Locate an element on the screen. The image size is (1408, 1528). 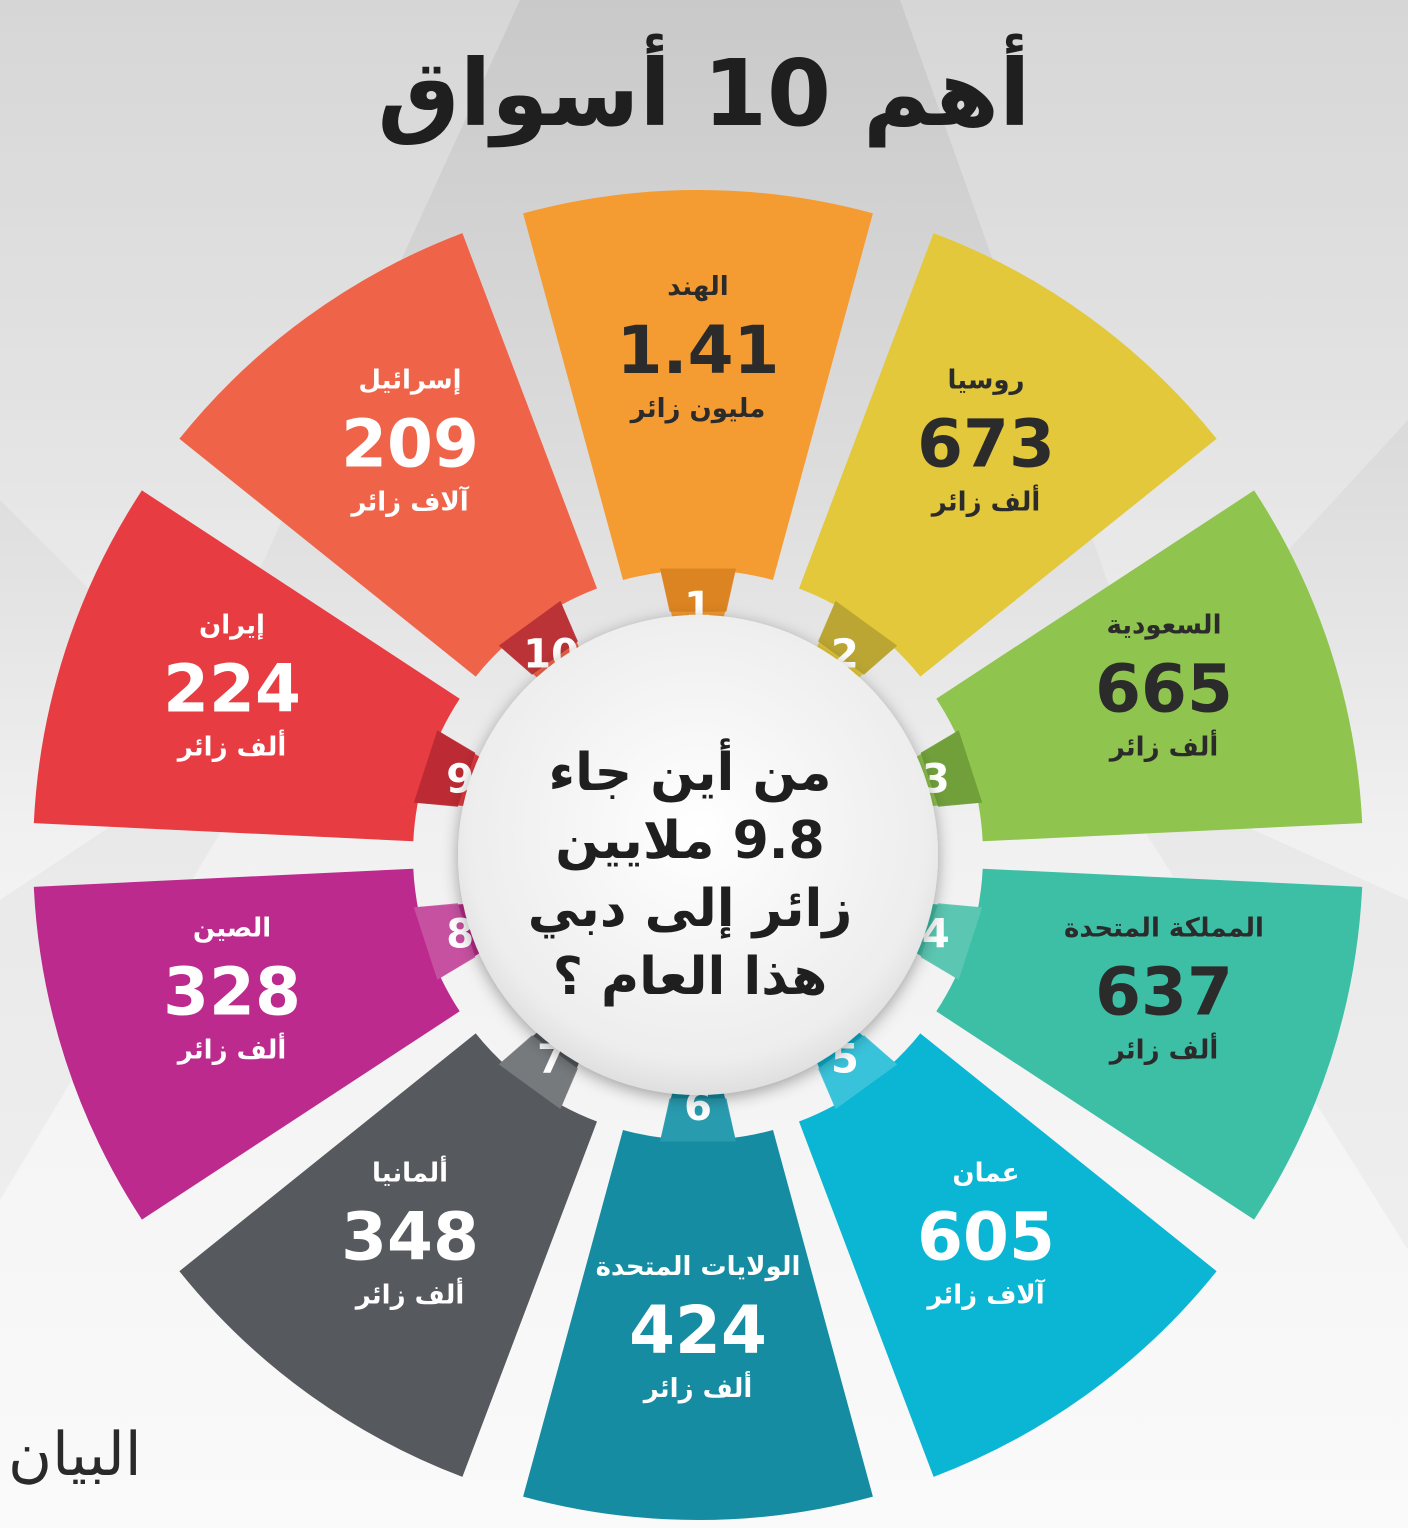
page-title: أهم 10 أسواق is located at coordinates (704, 93).